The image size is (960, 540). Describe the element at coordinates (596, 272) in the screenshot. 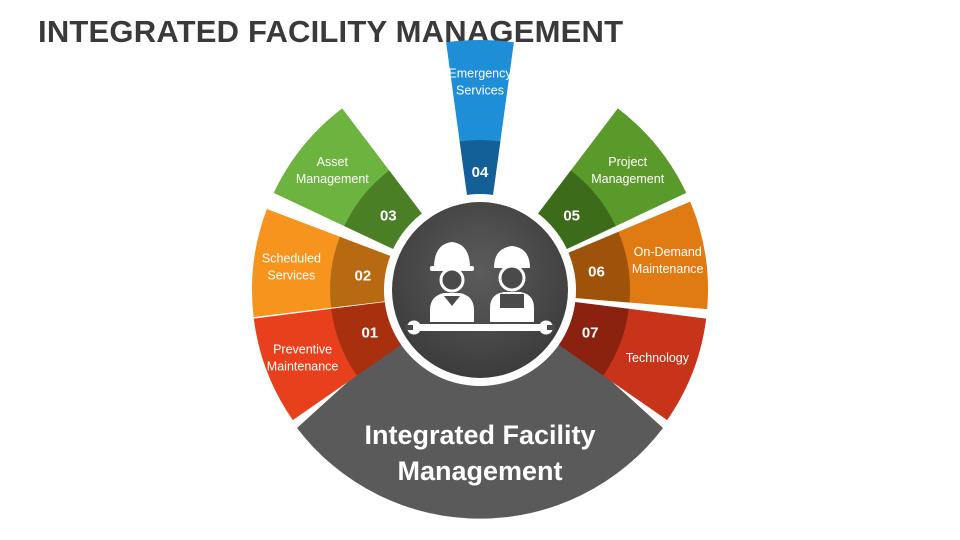

I see `segment-06-number: 06` at that location.